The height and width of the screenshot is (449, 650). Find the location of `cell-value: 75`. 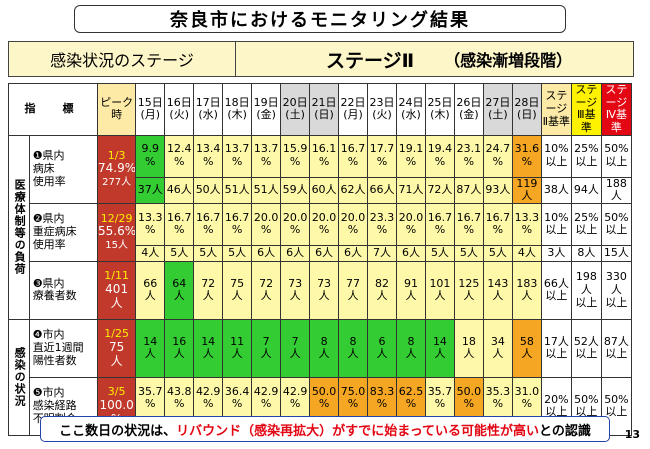

cell-value: 75 is located at coordinates (237, 283).